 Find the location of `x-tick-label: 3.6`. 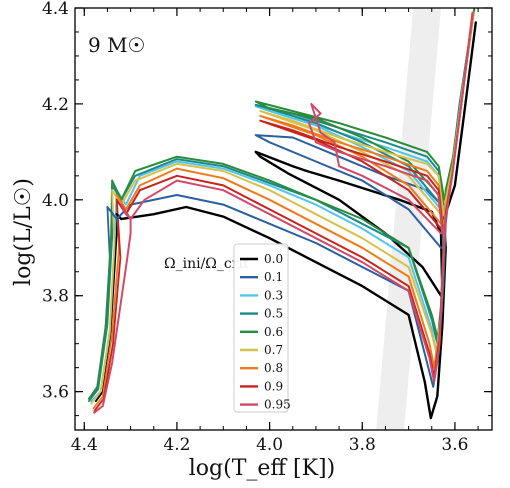

x-tick-label: 3.6 is located at coordinates (454, 445).